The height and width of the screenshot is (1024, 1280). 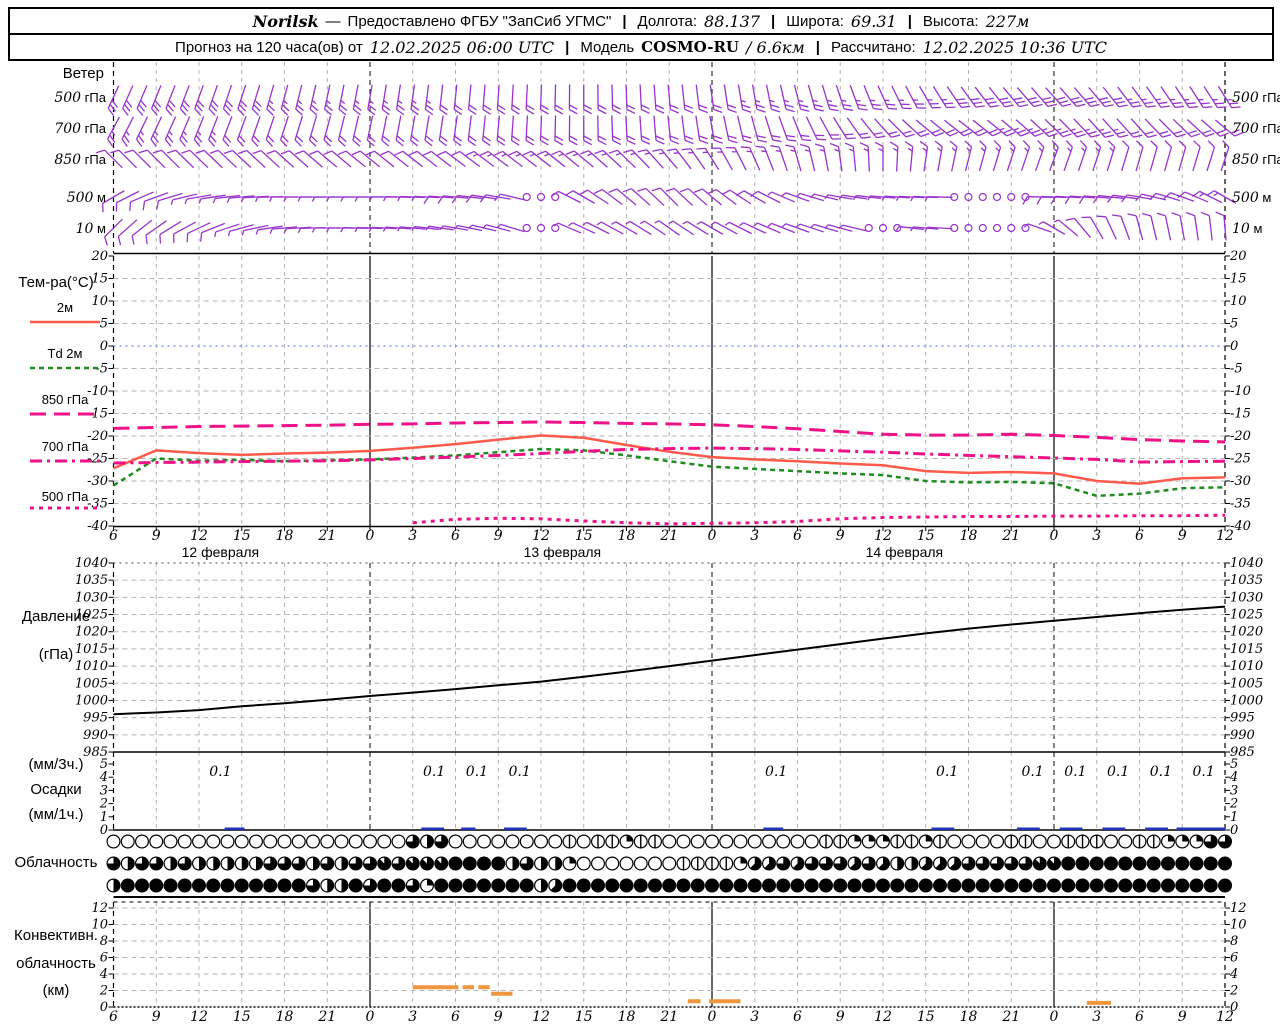 I want to click on convective-tick-right: 8, so click(x=1234, y=941).